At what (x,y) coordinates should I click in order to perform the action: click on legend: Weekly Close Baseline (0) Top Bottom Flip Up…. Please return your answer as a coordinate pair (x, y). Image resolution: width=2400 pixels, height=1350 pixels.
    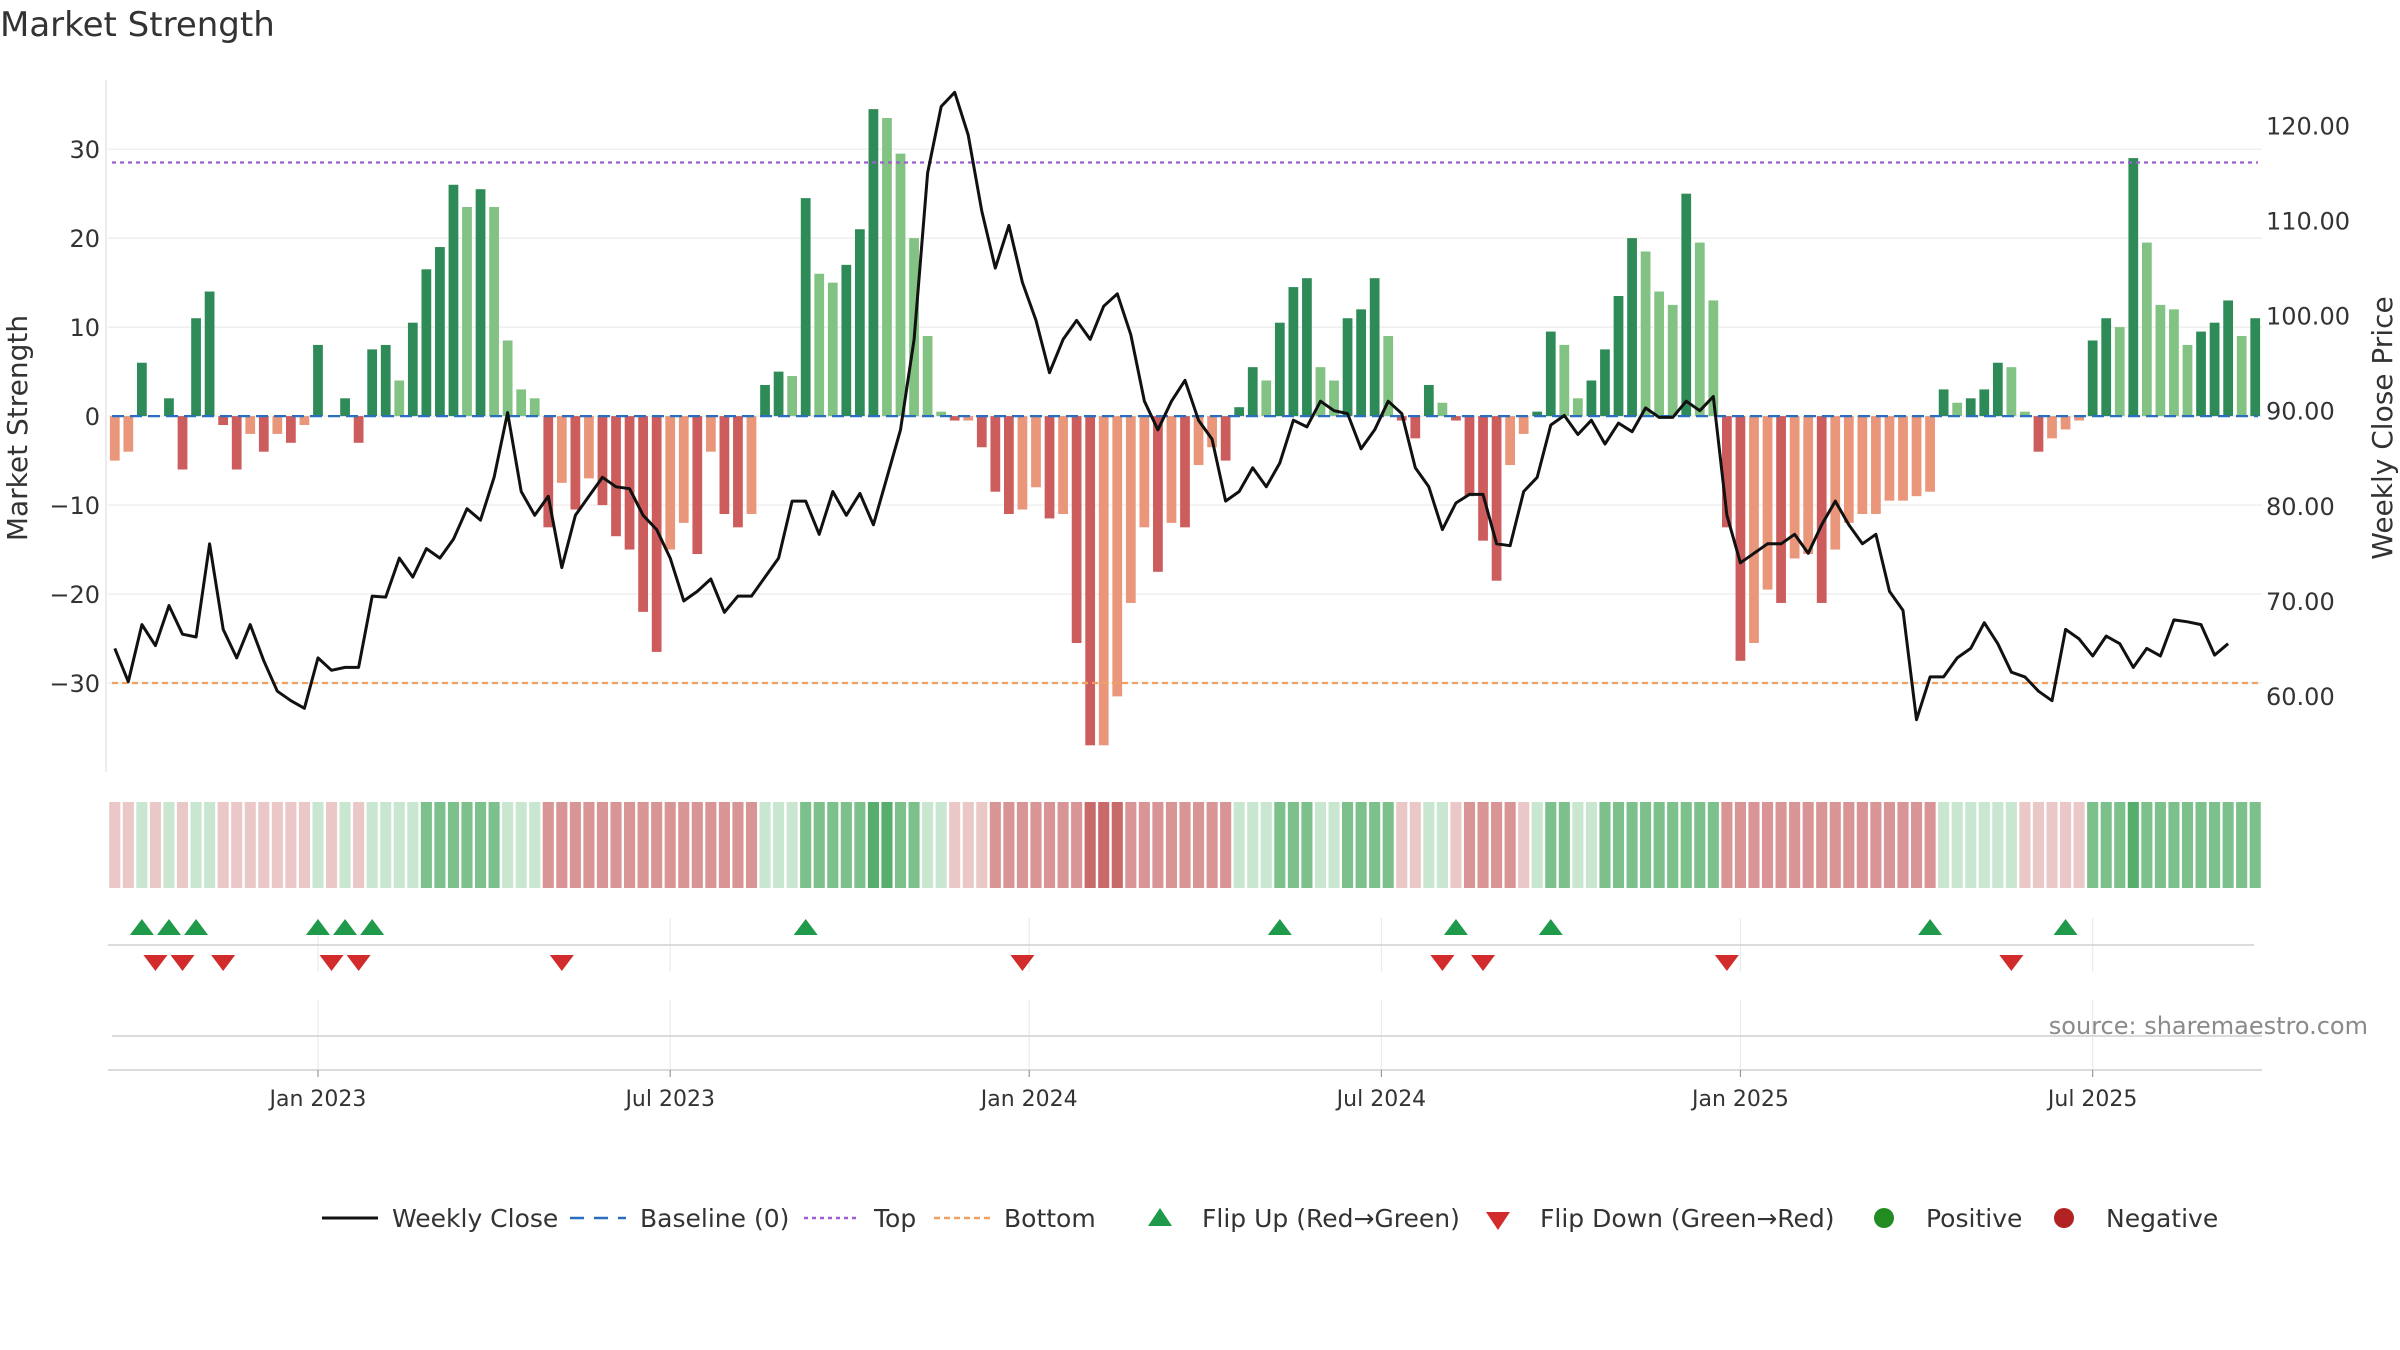
    Looking at the image, I should click on (1270, 1218).